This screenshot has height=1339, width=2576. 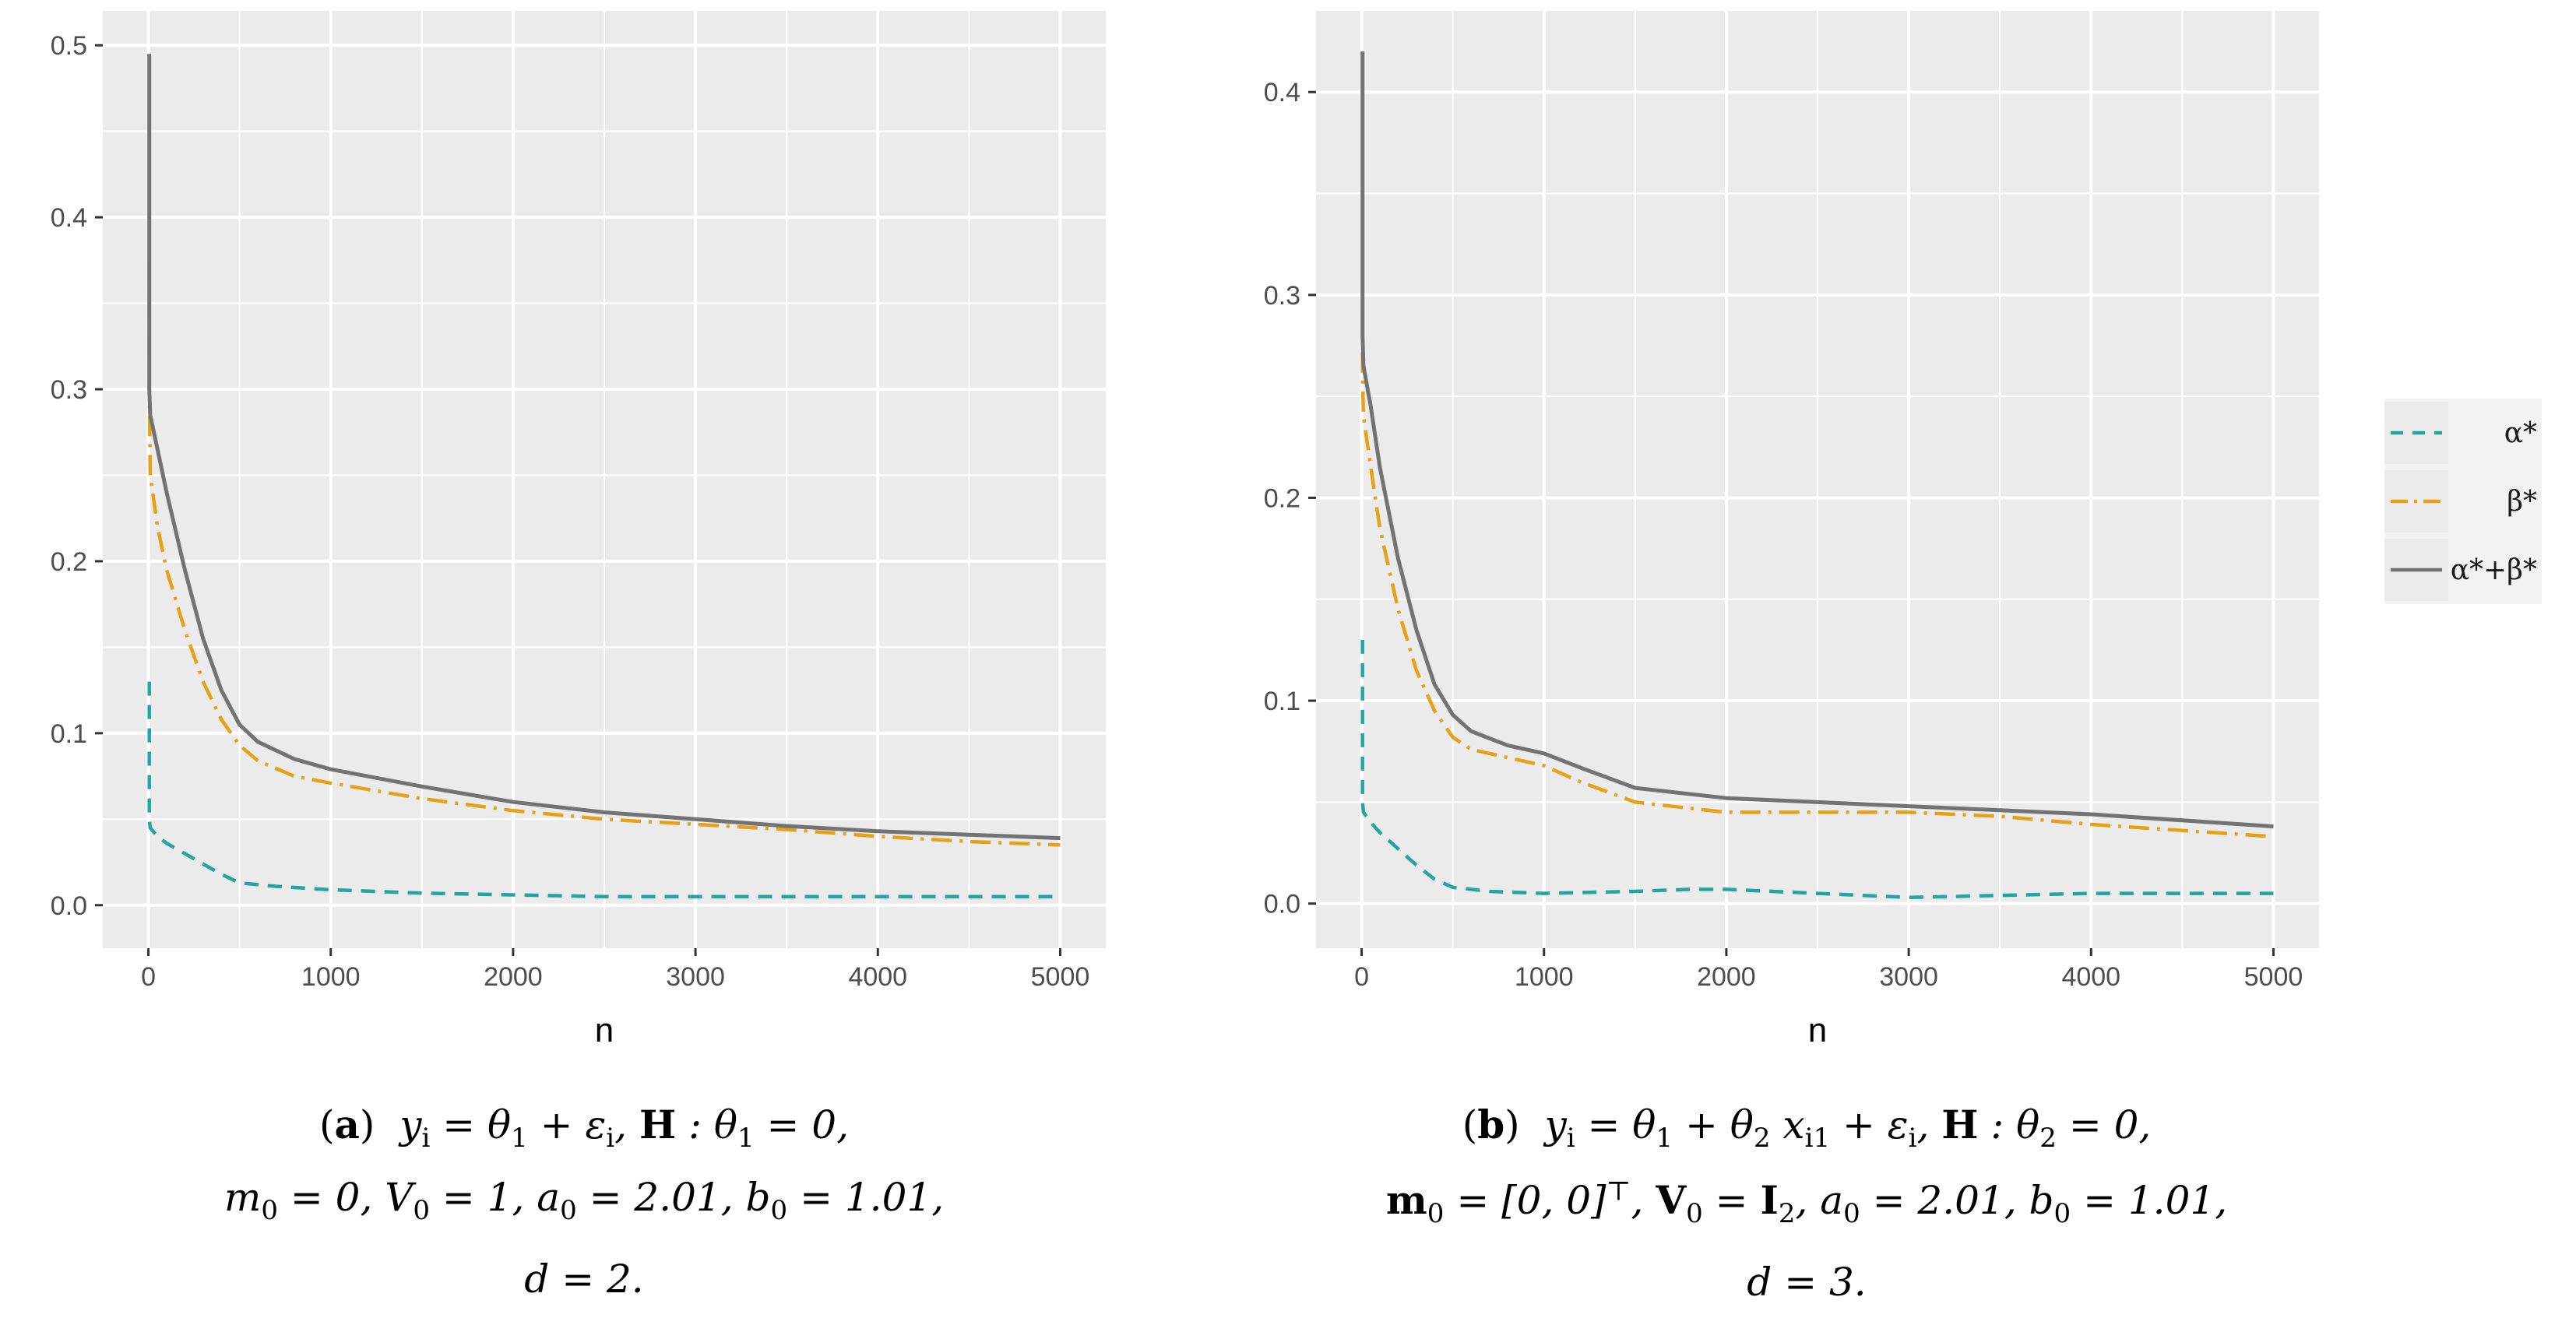 I want to click on caption-fragment: x, so click(x=1787, y=1124).